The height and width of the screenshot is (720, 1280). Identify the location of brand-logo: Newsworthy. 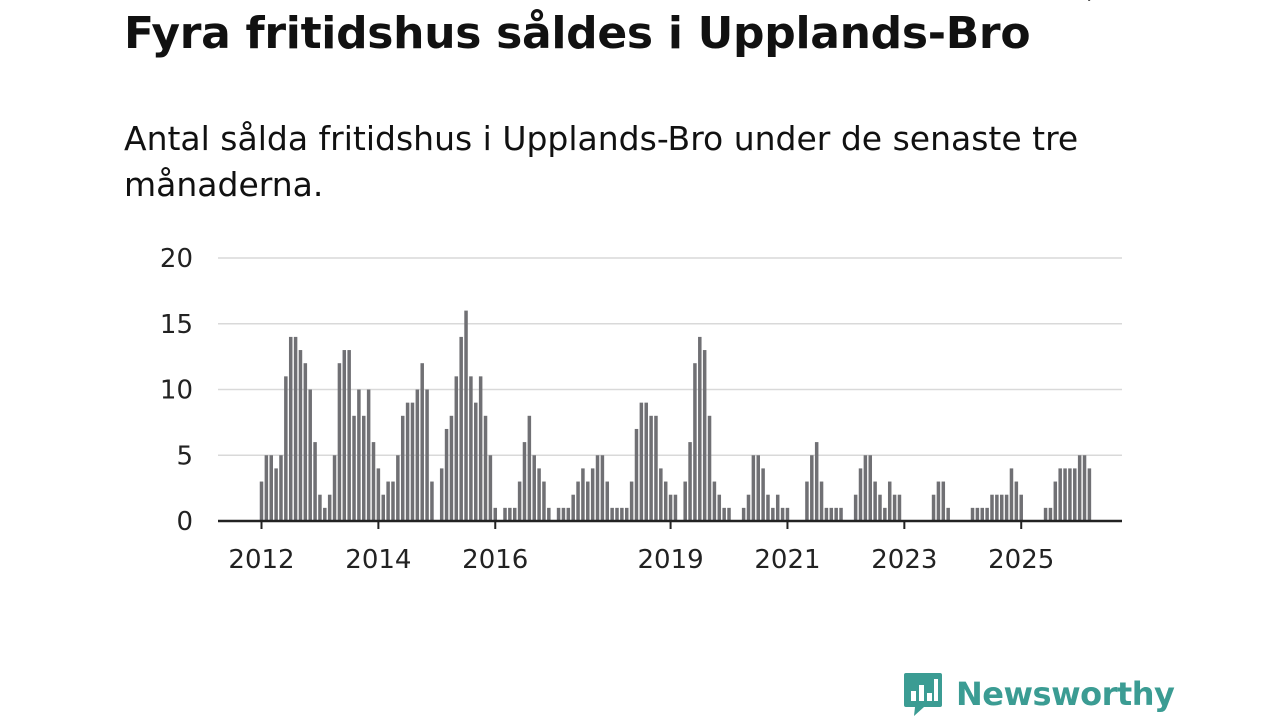
(1038, 694).